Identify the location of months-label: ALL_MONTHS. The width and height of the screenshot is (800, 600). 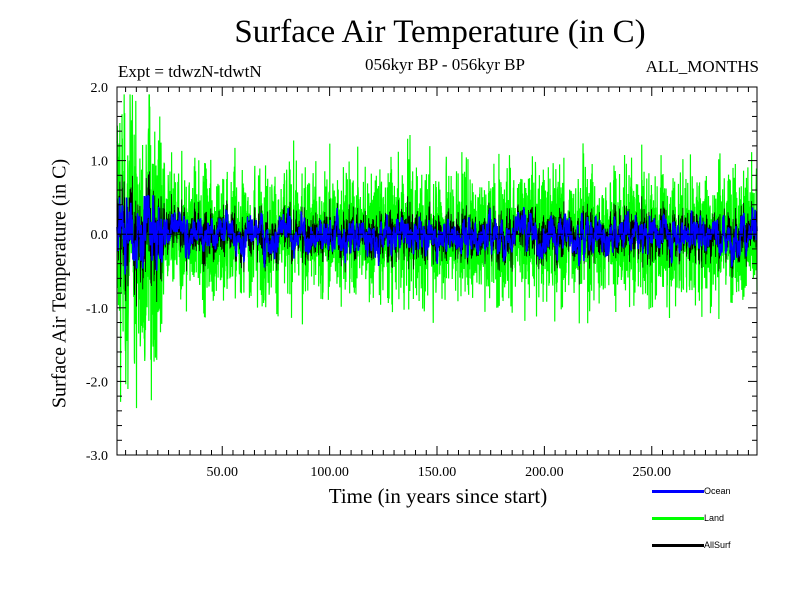
(702, 66).